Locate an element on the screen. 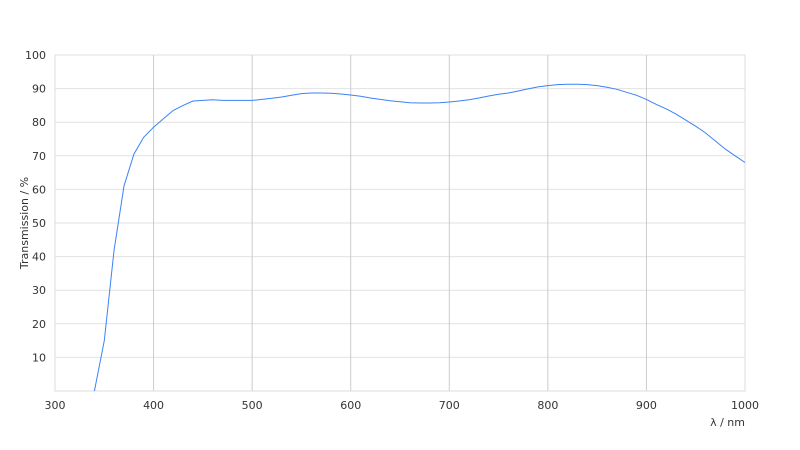 The image size is (800, 450). y-tick-label: 90 is located at coordinates (39, 89).